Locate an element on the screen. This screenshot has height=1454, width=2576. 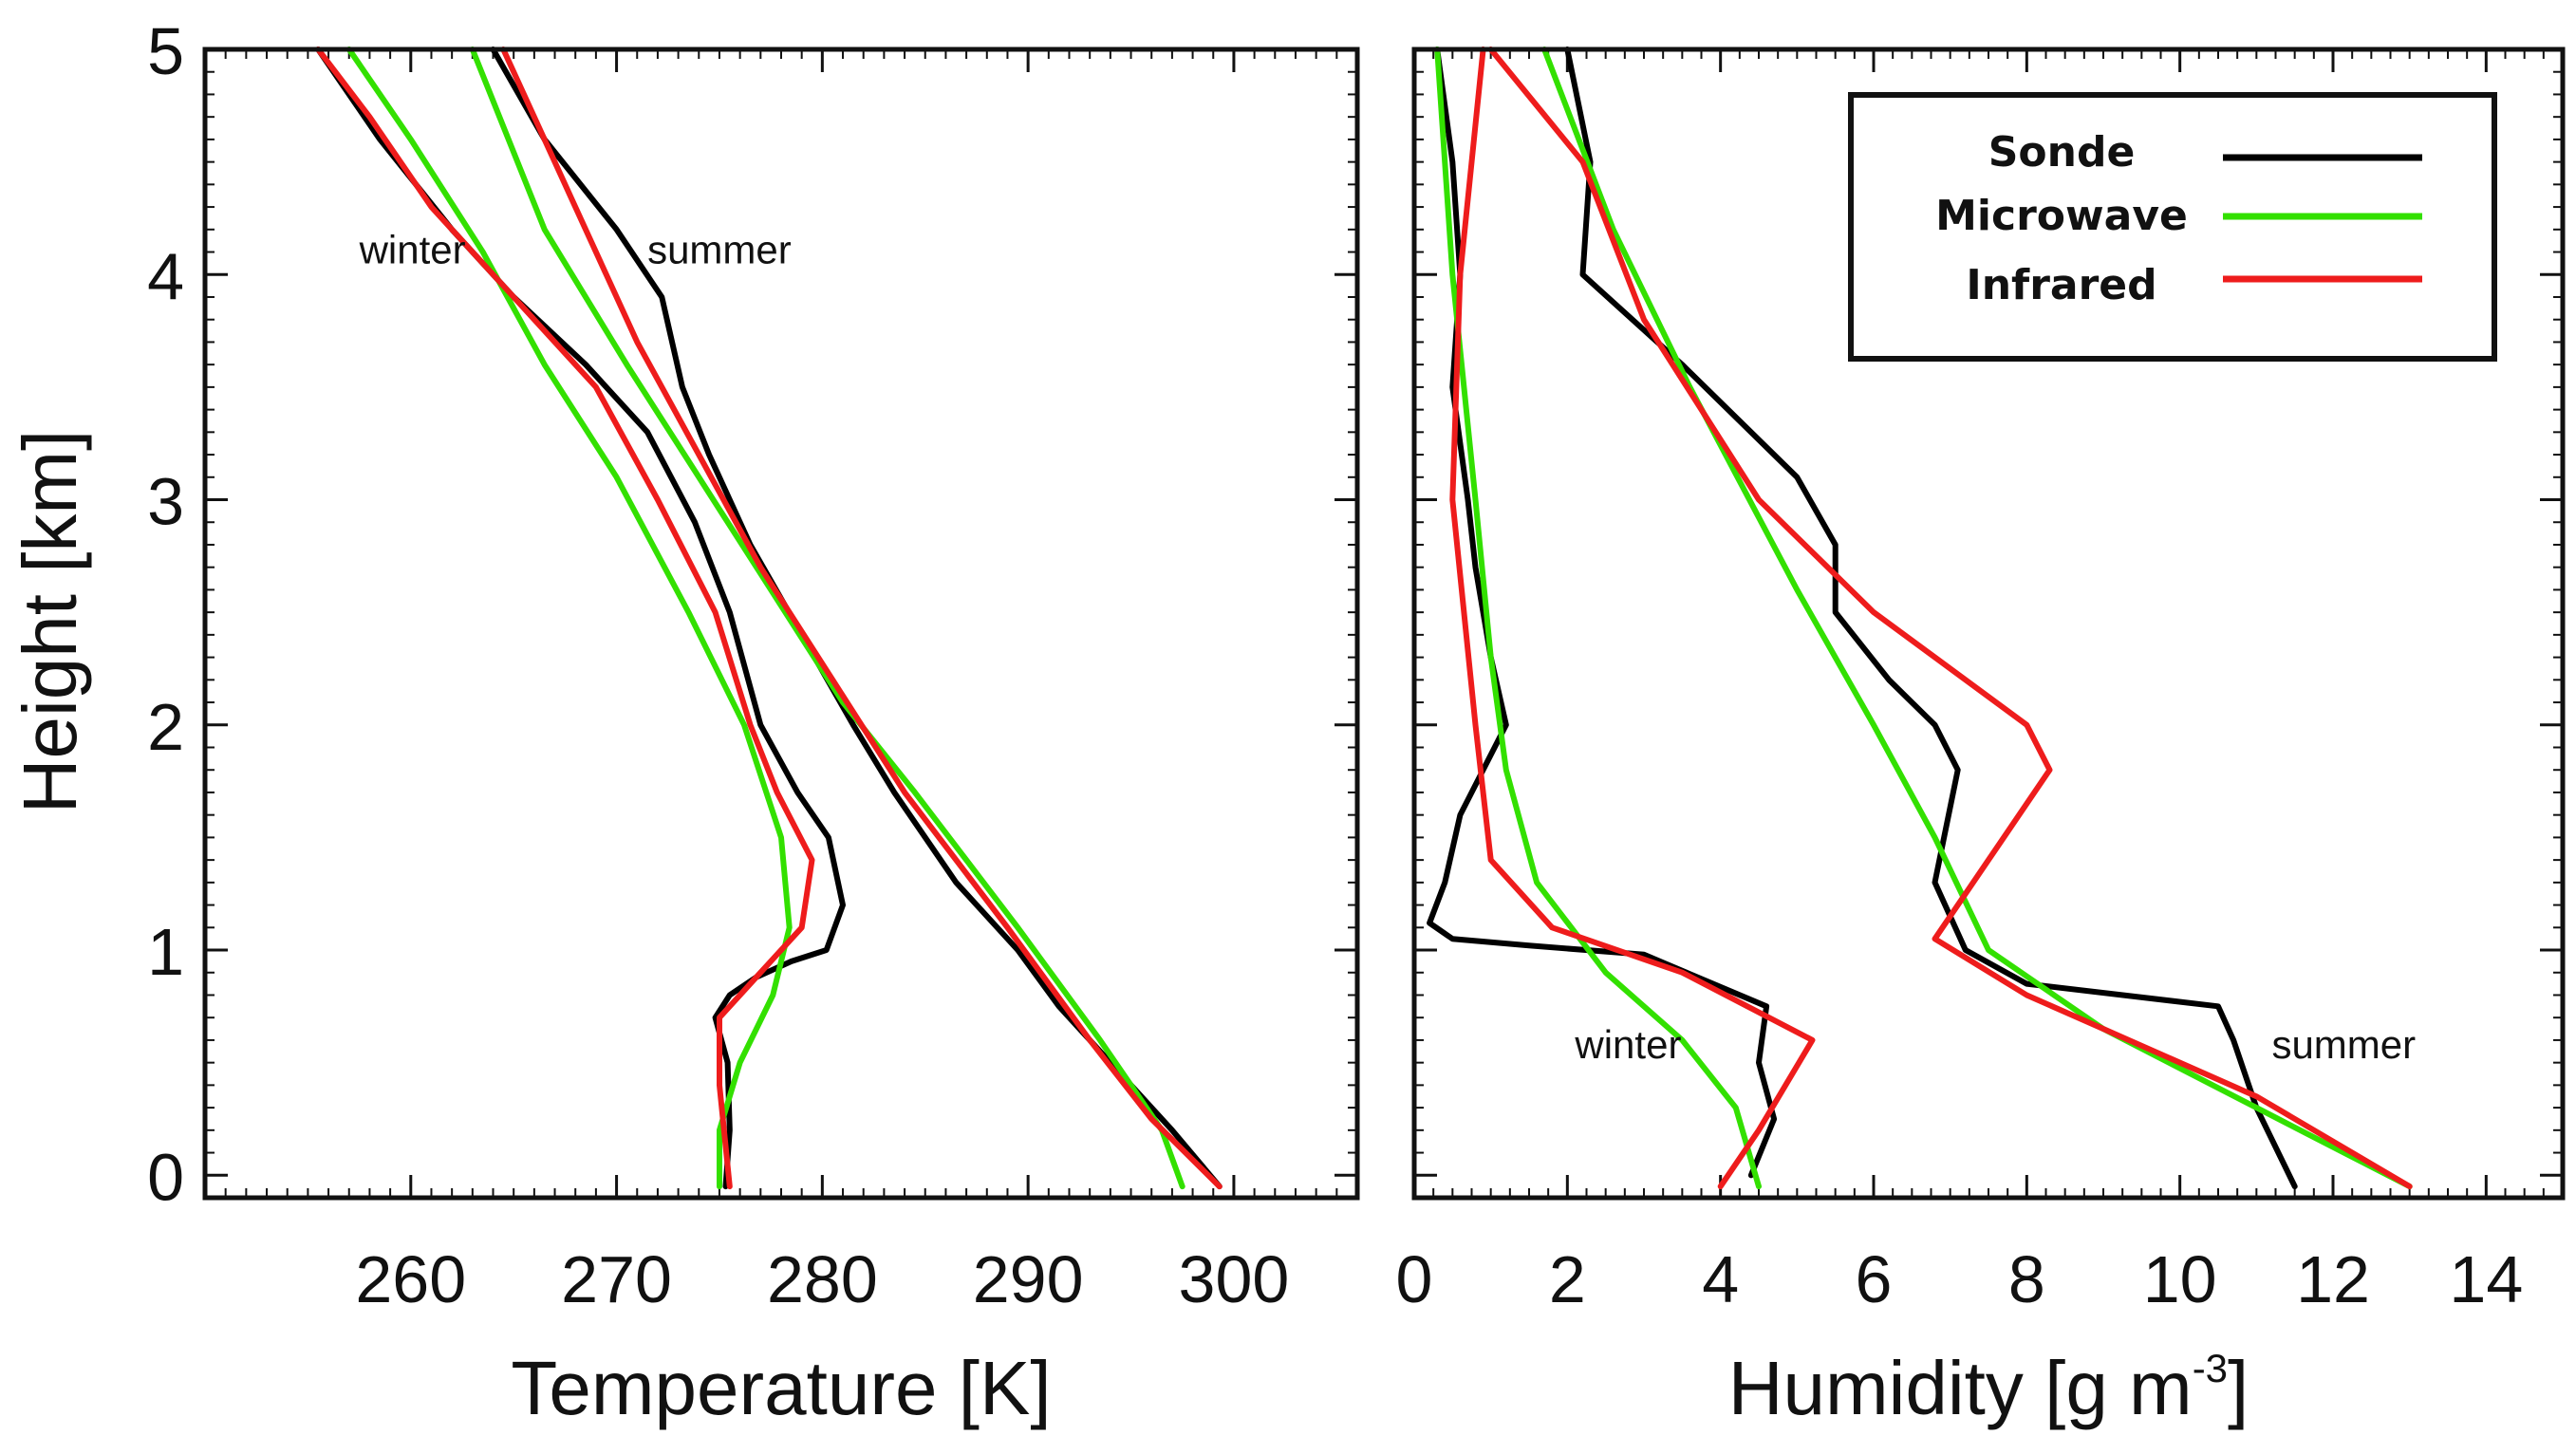
legend-label-microwave: Microwave is located at coordinates (2061, 216).